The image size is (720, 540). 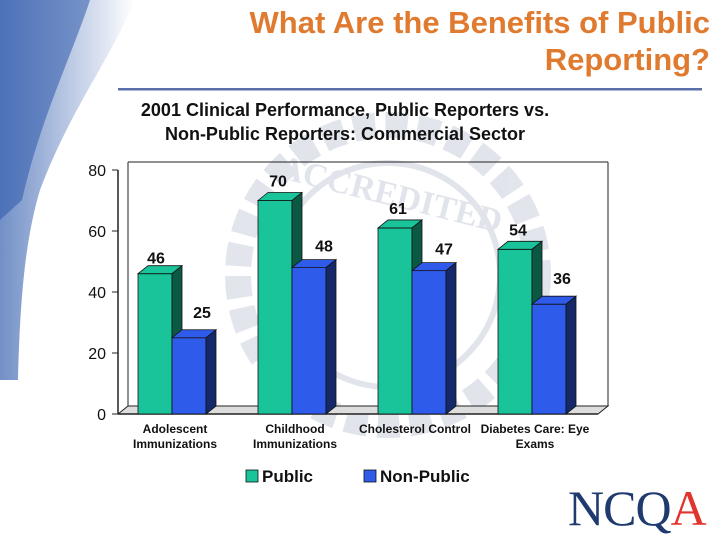 I want to click on legend-item: Public, so click(x=279, y=476).